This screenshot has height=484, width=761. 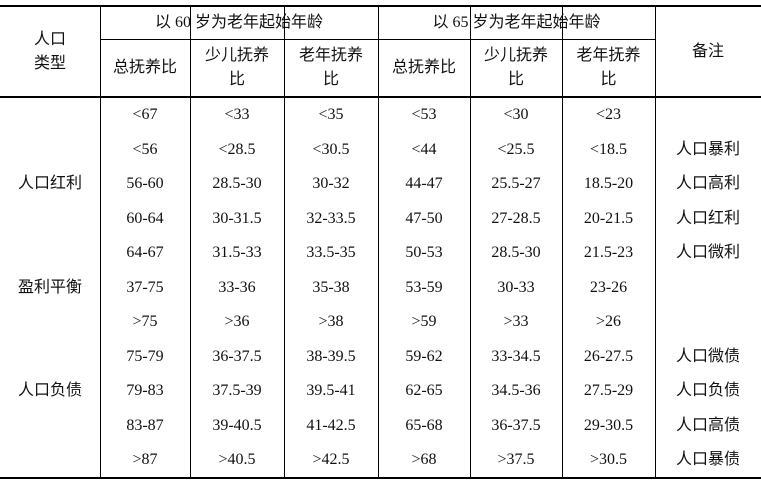 I want to click on row-note-text: 人口暴利, so click(x=707, y=149).